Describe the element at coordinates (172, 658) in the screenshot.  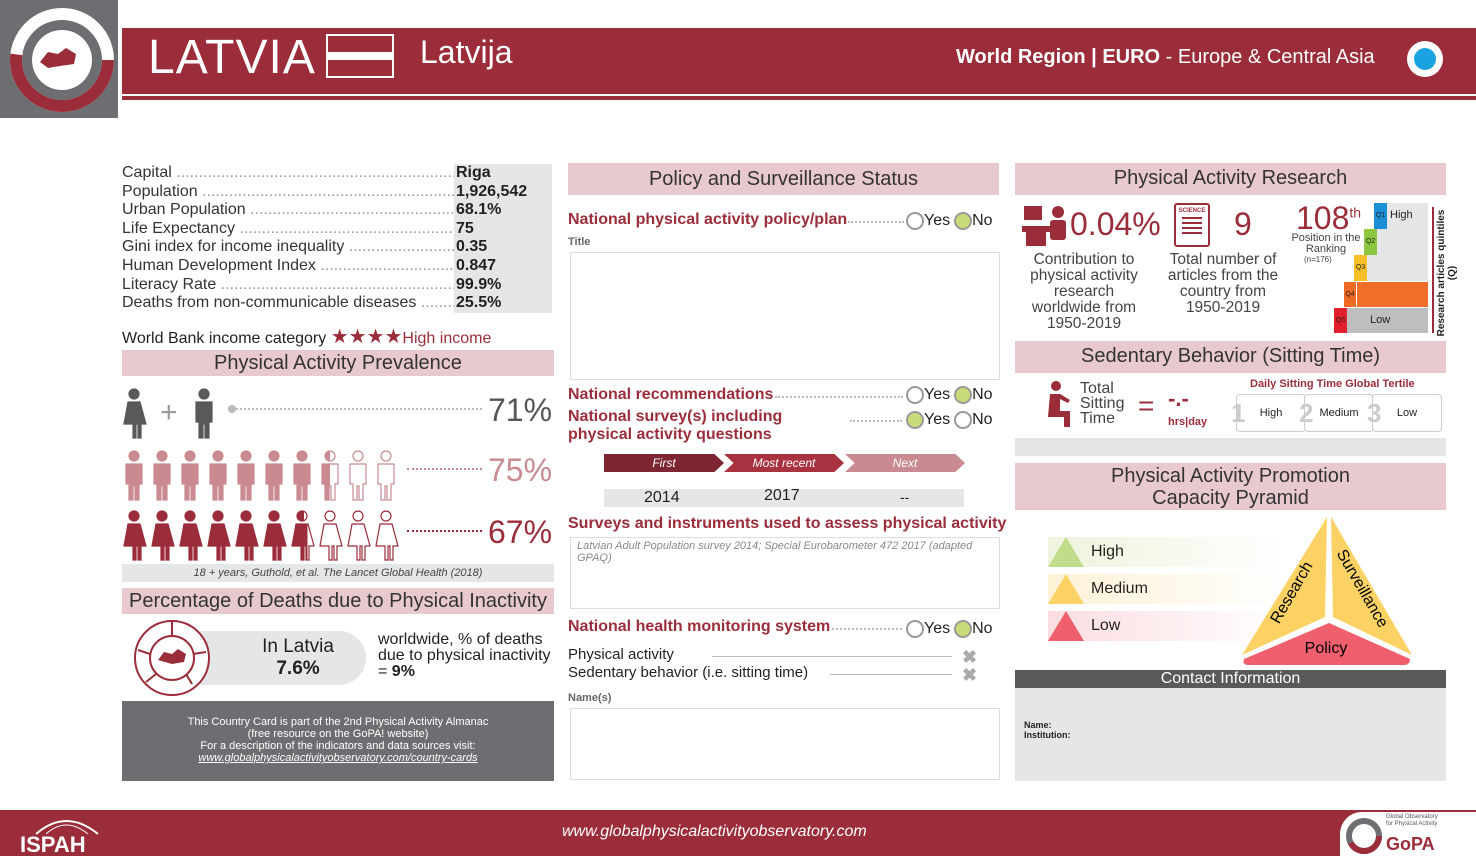
I see `country-wheel-icon` at that location.